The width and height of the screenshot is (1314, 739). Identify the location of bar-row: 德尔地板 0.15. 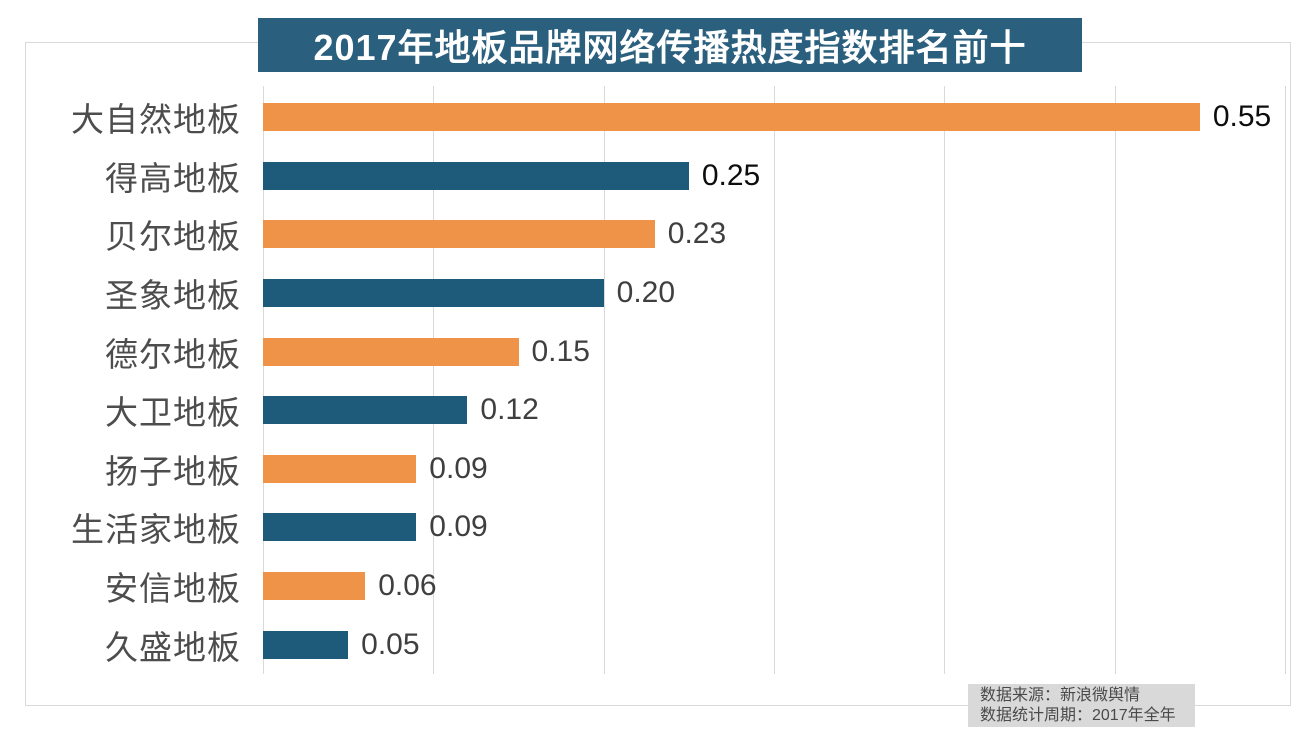
(657, 351).